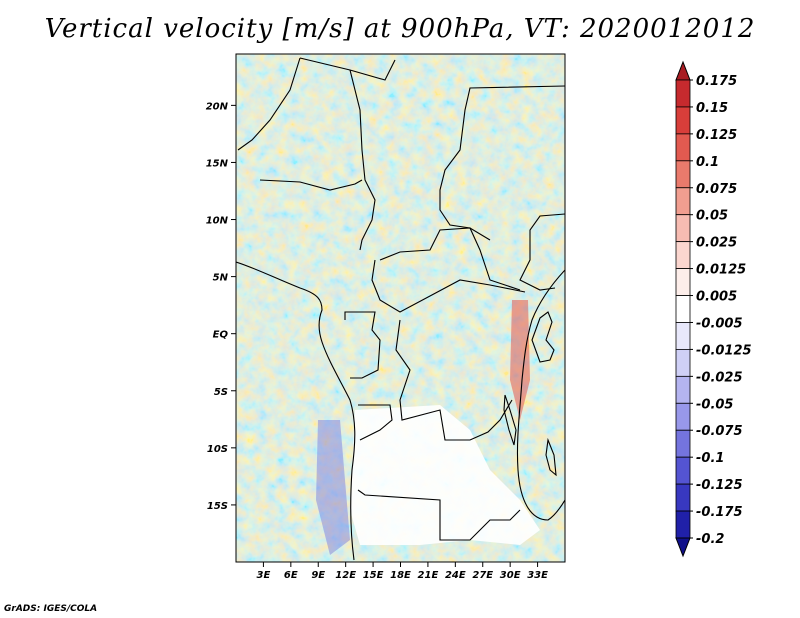  What do you see at coordinates (333, 487) in the screenshot?
I see `descent-zone` at bounding box center [333, 487].